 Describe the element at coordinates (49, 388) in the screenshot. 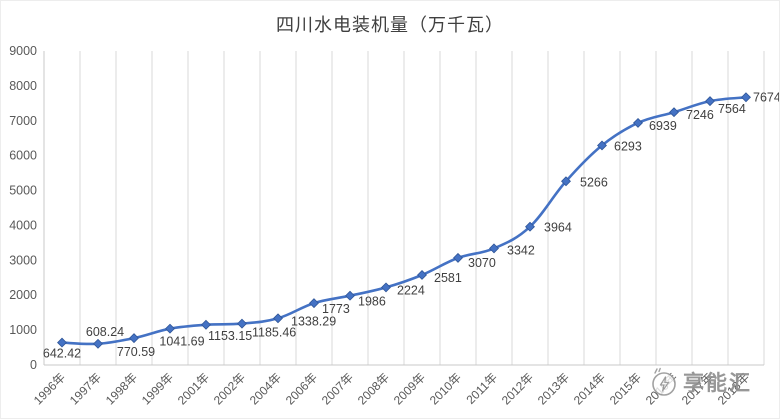

I see `x-axis-tick-label: 1996年` at that location.